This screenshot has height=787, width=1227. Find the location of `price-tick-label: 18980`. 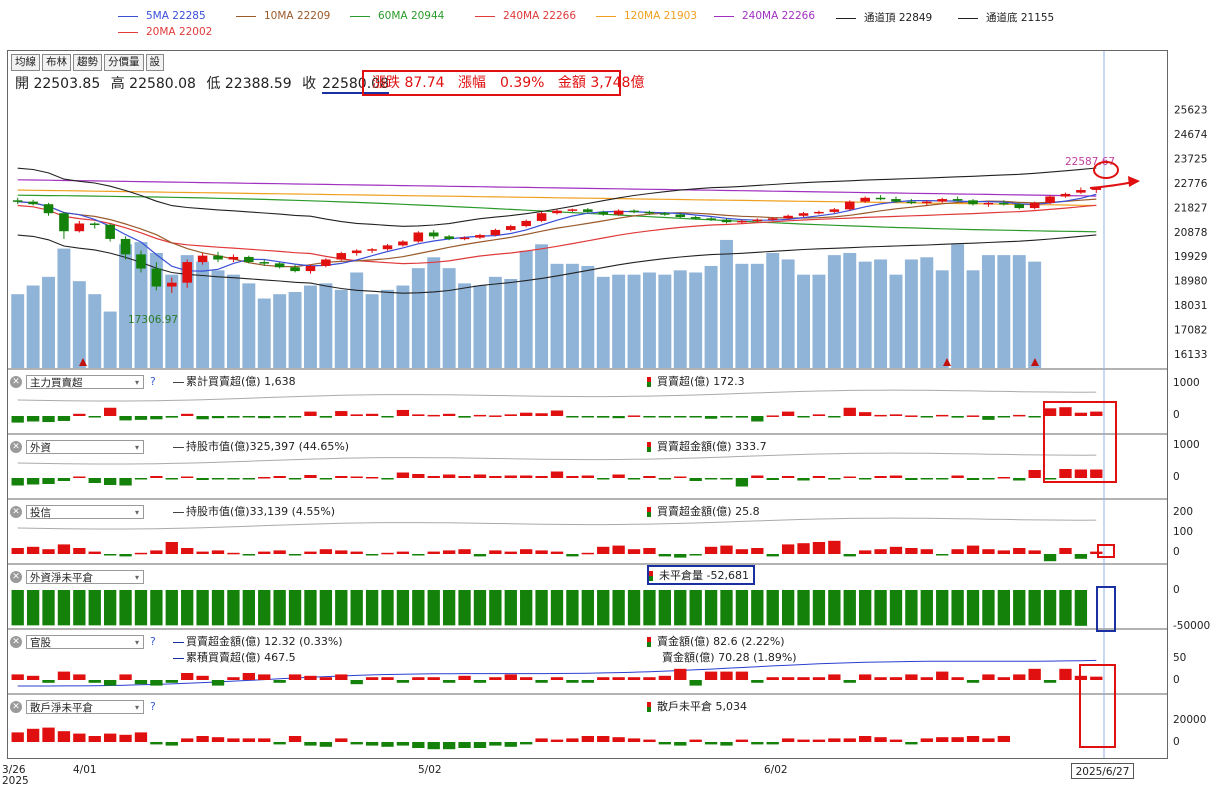

price-tick-label: 18980 is located at coordinates (1190, 282).